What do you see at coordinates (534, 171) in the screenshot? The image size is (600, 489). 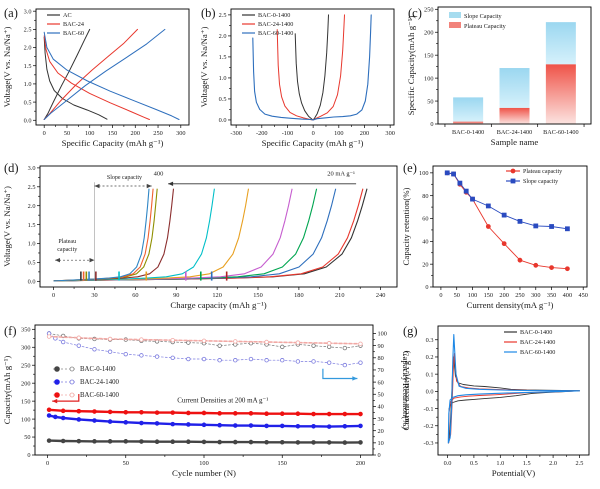 I see `legend-item: Plateau capacity` at bounding box center [534, 171].